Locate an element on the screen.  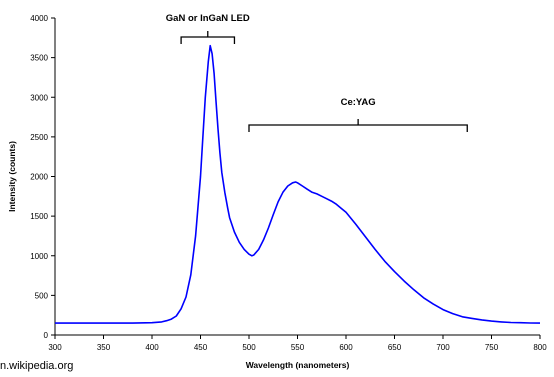
y-tick-label: 0 is located at coordinates (46, 335).